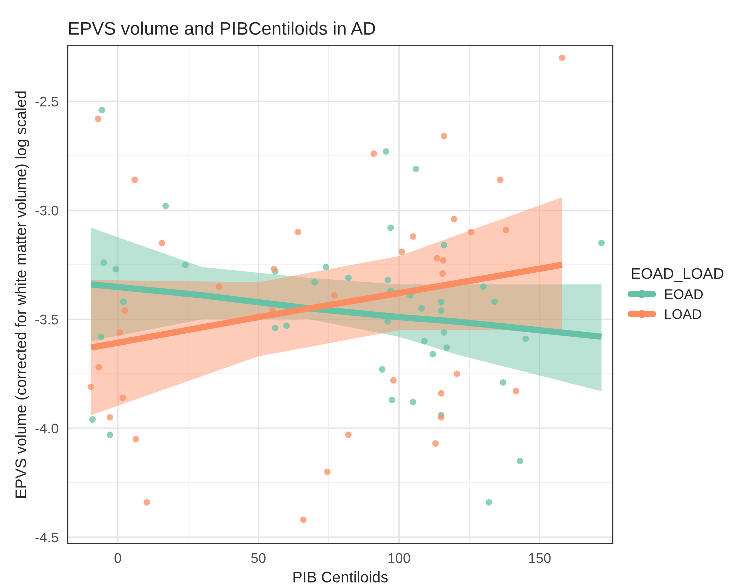 The image size is (753, 588). Describe the element at coordinates (222, 29) in the screenshot. I see `chart-title: EPVS volume and PIBCentiloids in AD` at that location.